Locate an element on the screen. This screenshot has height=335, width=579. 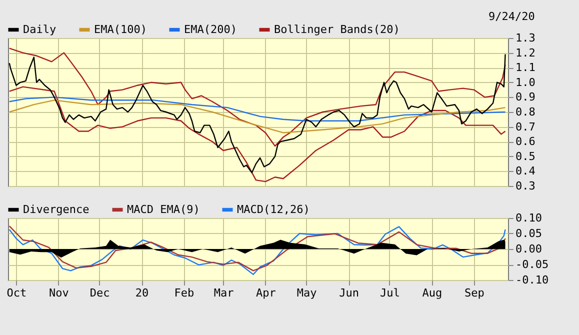
legend-label: EMA(100) is located at coordinates (120, 29).